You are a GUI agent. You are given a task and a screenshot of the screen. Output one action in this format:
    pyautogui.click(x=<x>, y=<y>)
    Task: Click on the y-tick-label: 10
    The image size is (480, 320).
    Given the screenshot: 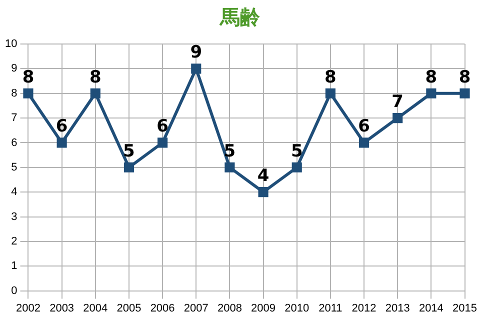 What is the action you would take?
    pyautogui.click(x=11, y=44)
    